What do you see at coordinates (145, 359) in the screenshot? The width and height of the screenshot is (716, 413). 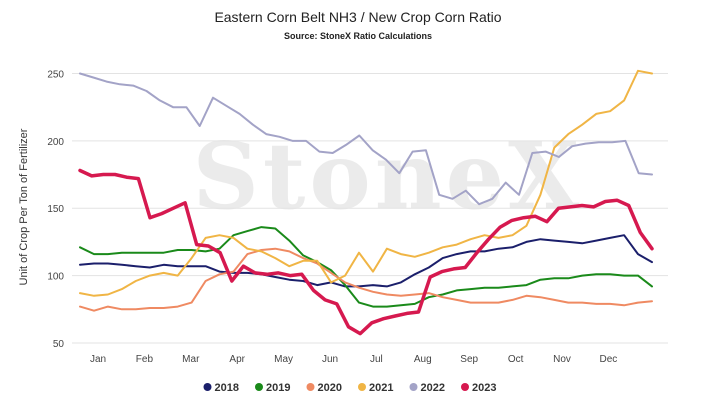 I see `x-tick-label-feb: Feb` at bounding box center [145, 359].